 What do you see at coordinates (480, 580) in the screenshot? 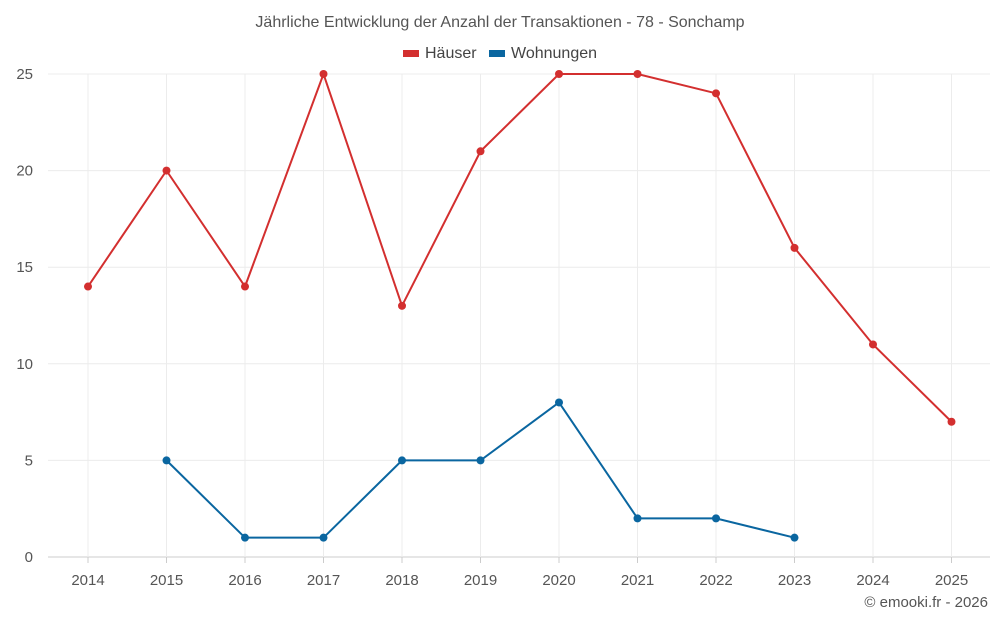
I see `x-tick-label: 2019` at bounding box center [480, 580].